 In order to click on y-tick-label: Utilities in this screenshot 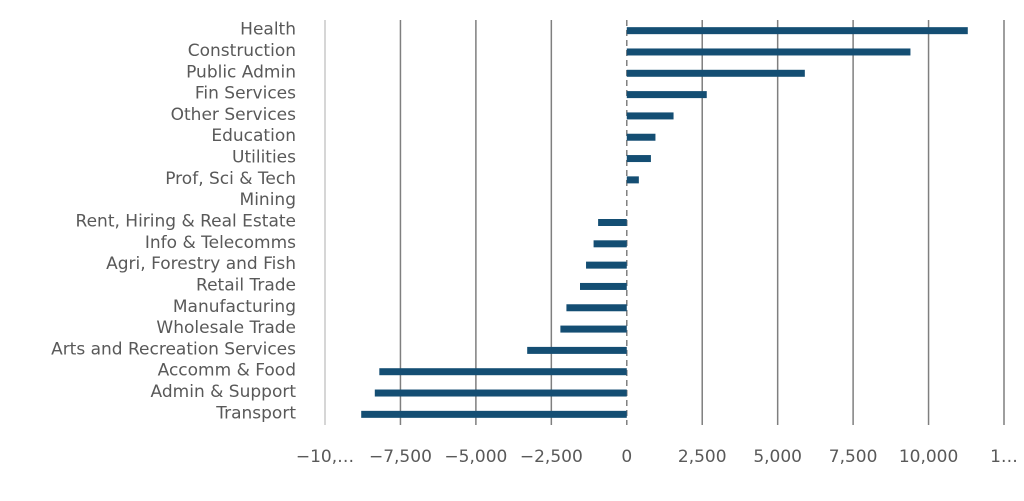, I will do `click(264, 158)`.